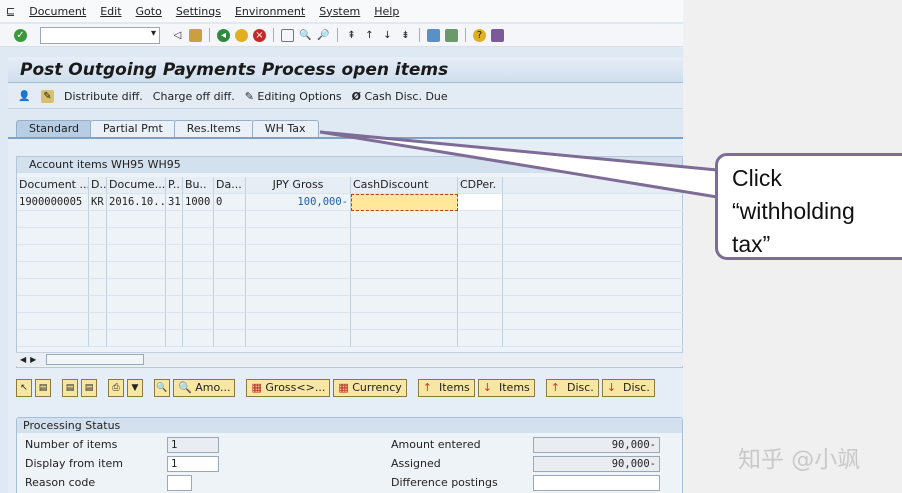  Describe the element at coordinates (111, 11) in the screenshot. I see `menu-edit: Edit` at that location.